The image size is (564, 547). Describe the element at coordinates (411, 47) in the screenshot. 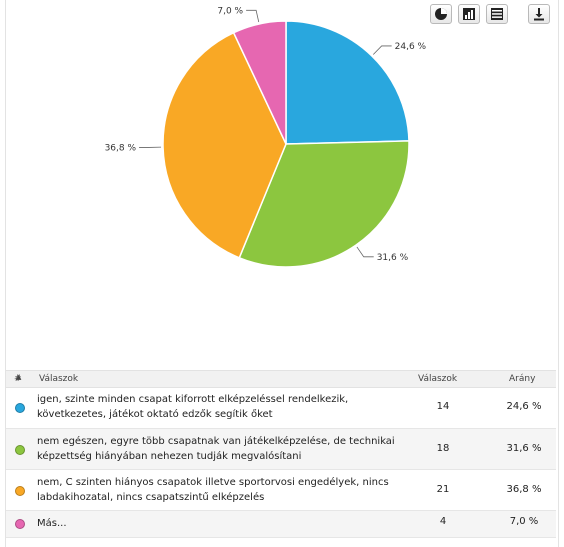

I see `slice-label: 24,6 %` at that location.